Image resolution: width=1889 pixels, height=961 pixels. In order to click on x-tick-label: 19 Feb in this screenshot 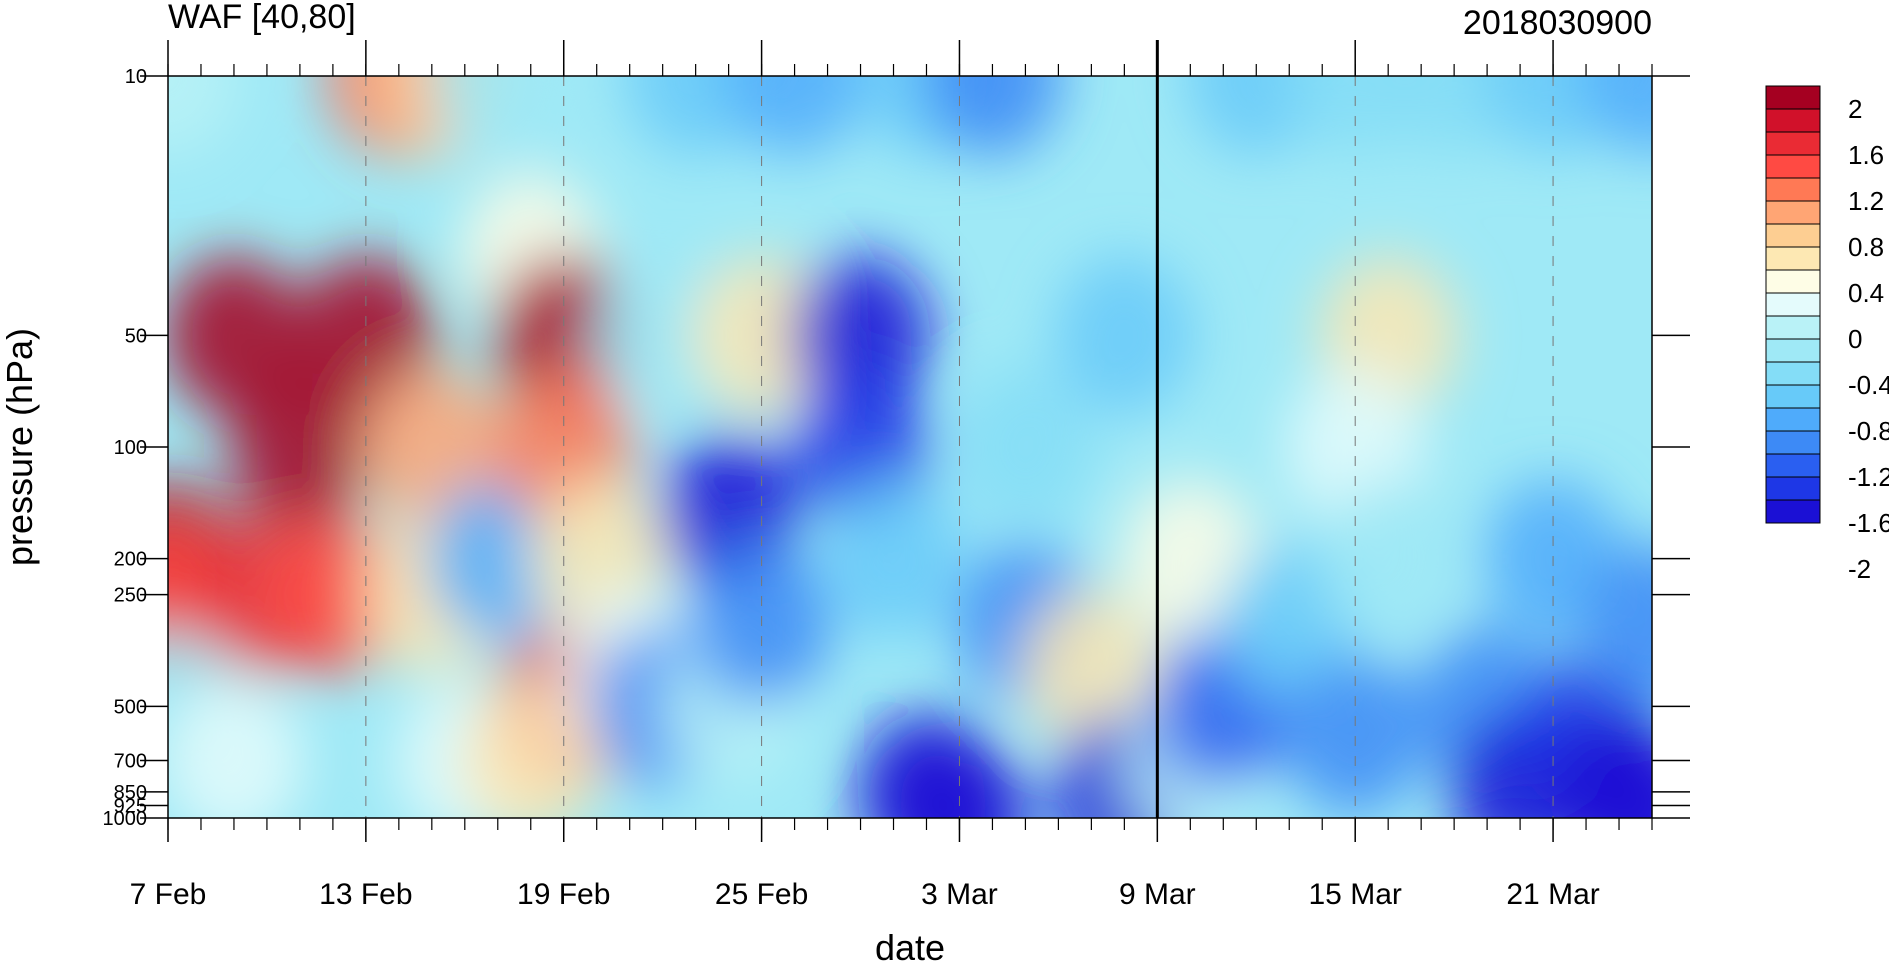, I will do `click(563, 894)`.